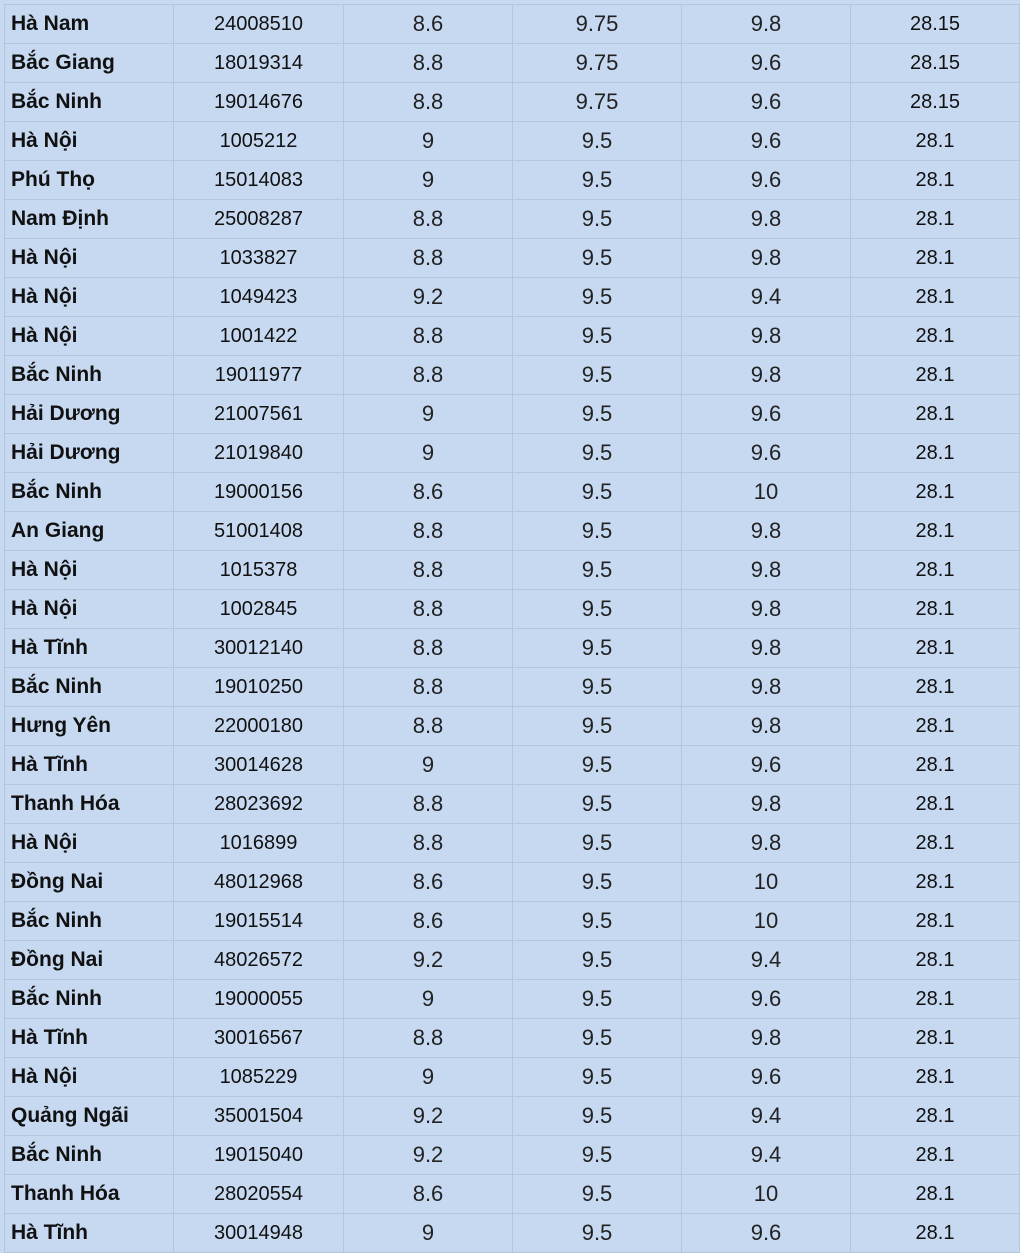  I want to click on province-cell: Bắc Giang, so click(89, 63).